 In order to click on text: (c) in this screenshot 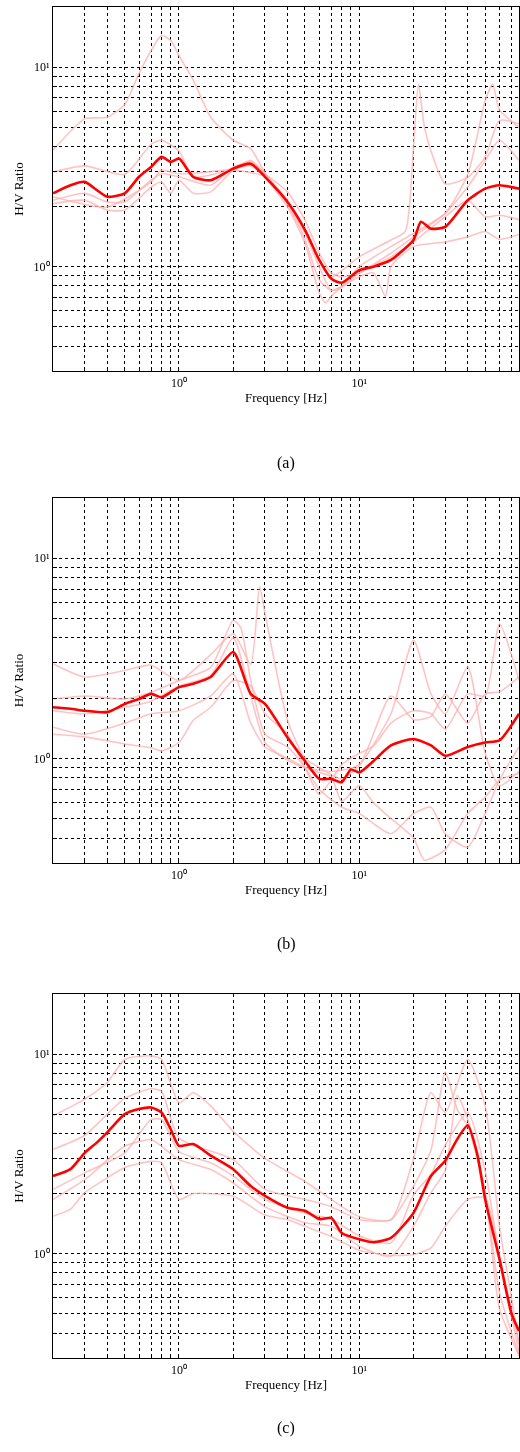, I will do `click(286, 1428)`.